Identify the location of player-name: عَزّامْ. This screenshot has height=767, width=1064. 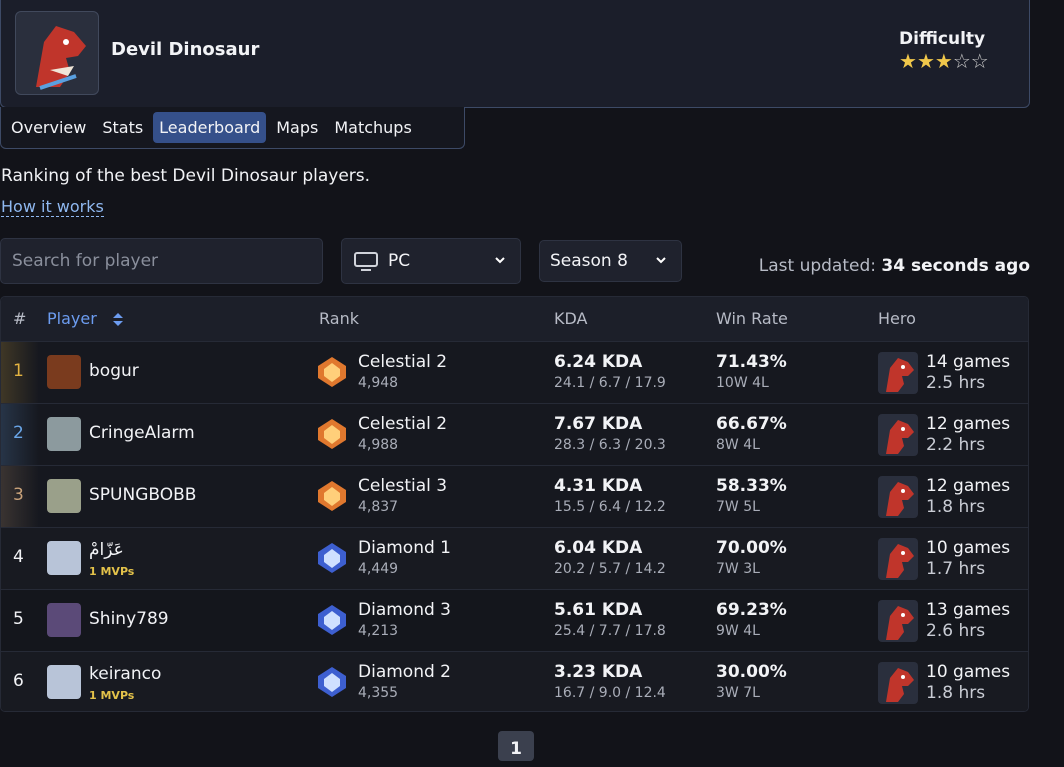
(106, 550).